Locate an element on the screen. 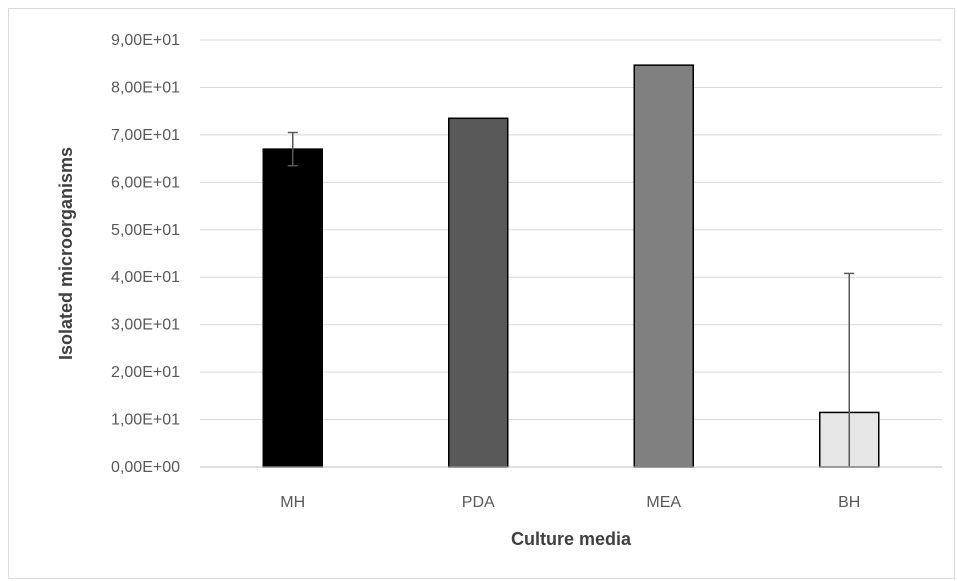 The width and height of the screenshot is (957, 581). y-tick-label: 9,00E+01 is located at coordinates (145, 40).